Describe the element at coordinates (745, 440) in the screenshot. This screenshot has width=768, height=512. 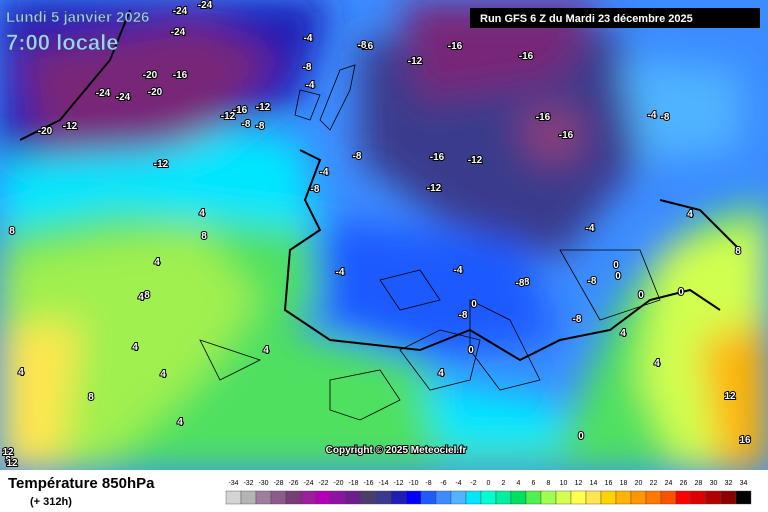
I see `contour-label: 16` at that location.